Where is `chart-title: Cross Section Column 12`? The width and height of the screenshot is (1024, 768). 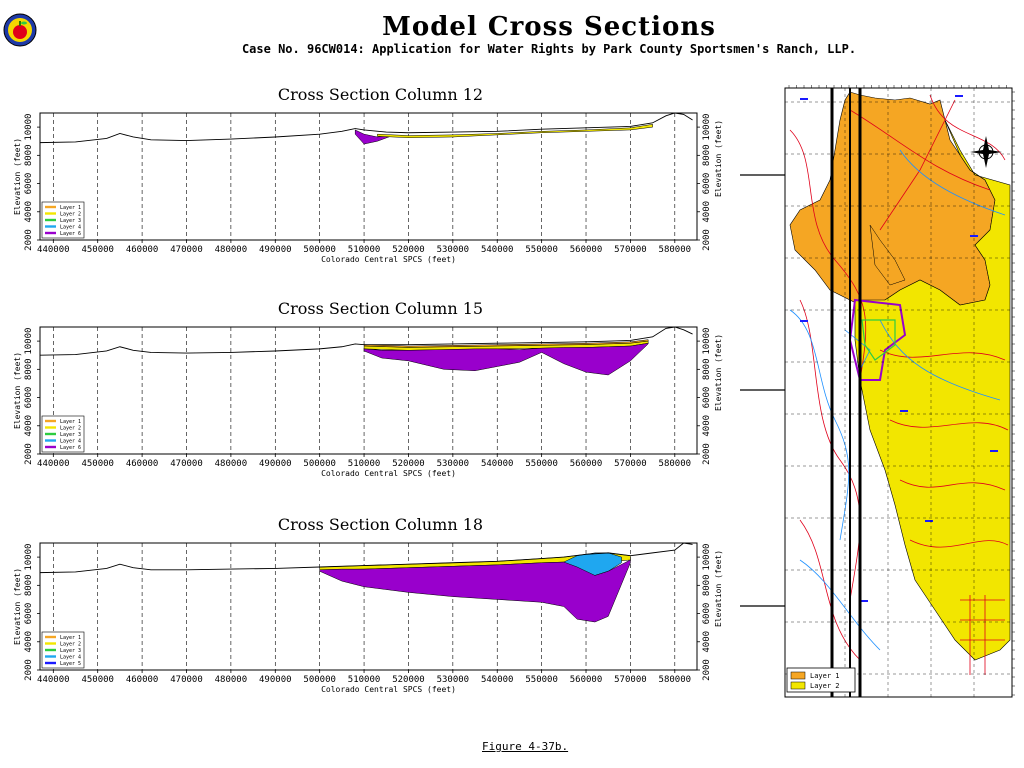 chart-title: Cross Section Column 12 is located at coordinates (380, 94).